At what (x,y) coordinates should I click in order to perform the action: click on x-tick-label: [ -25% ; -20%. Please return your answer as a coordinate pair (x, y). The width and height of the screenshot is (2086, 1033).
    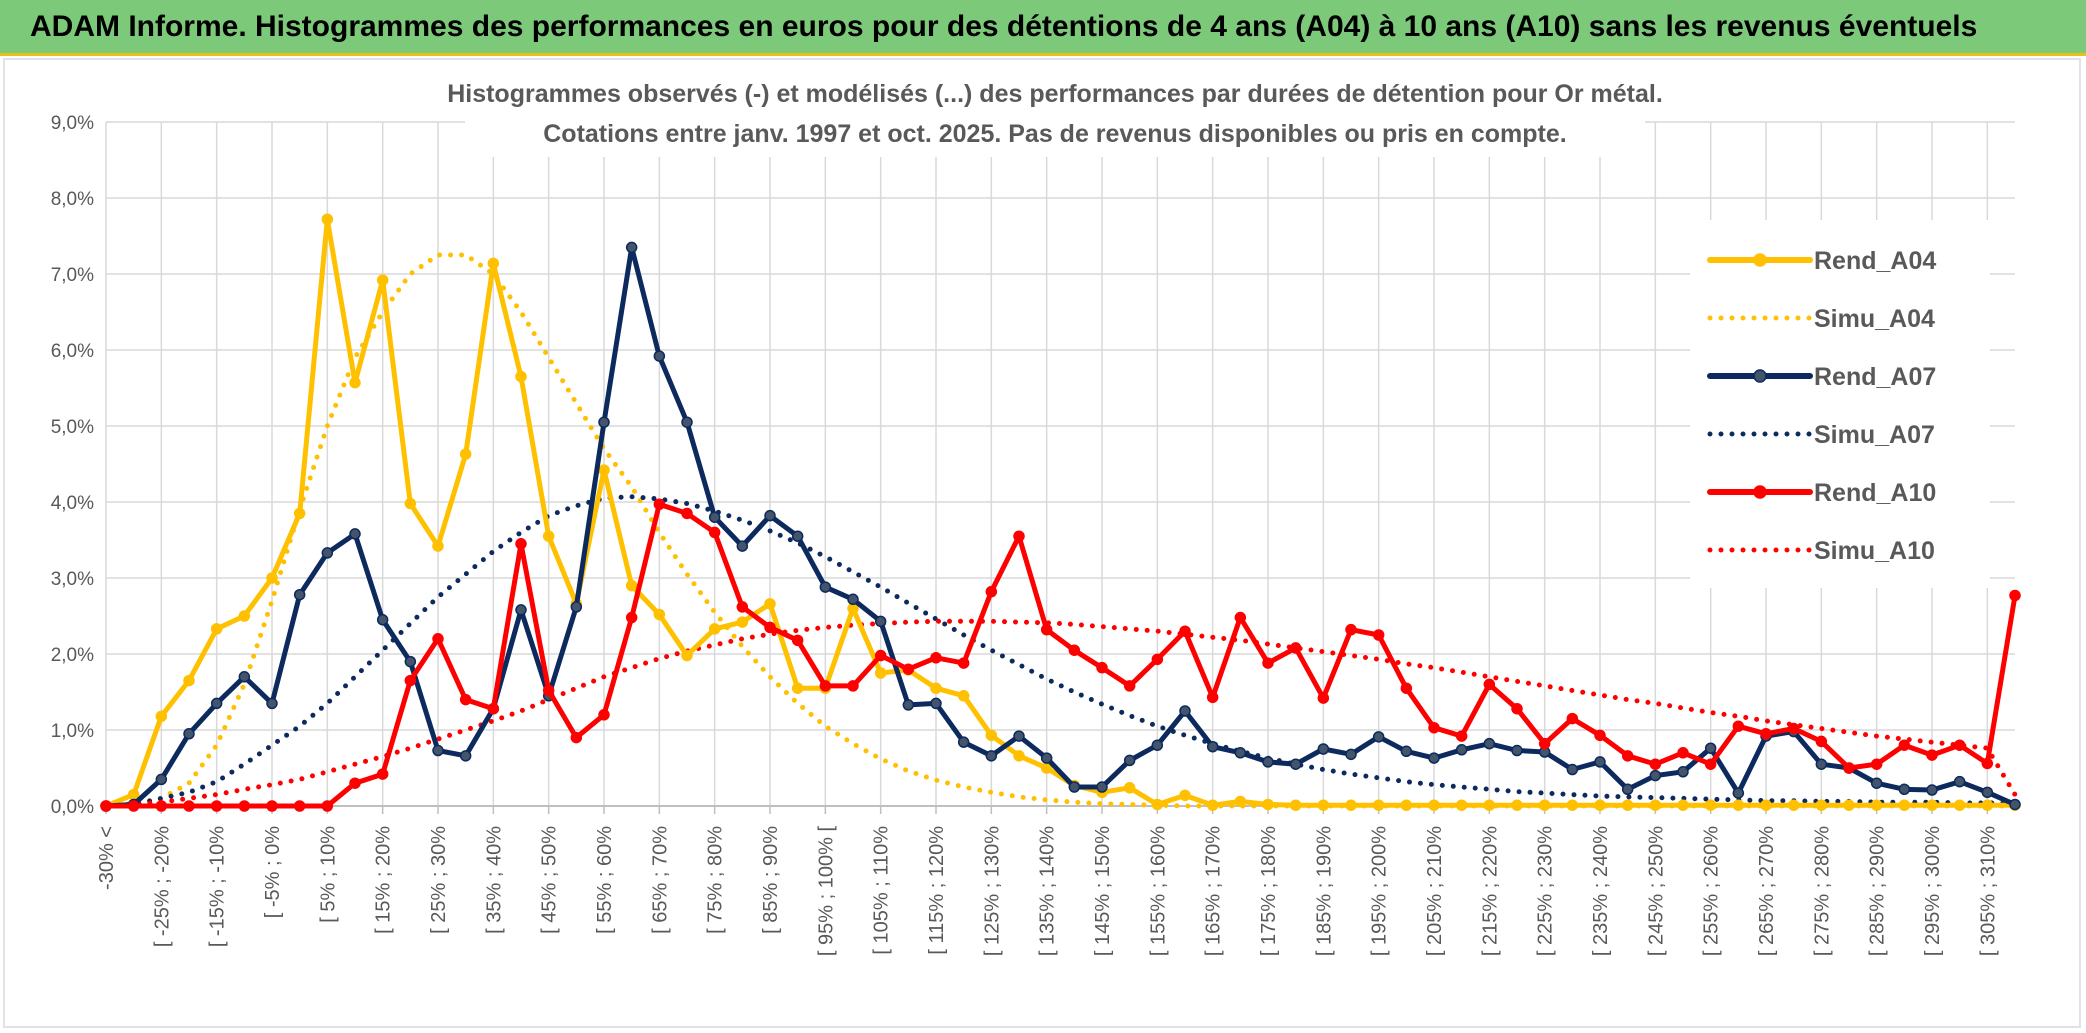
    Looking at the image, I should click on (162, 886).